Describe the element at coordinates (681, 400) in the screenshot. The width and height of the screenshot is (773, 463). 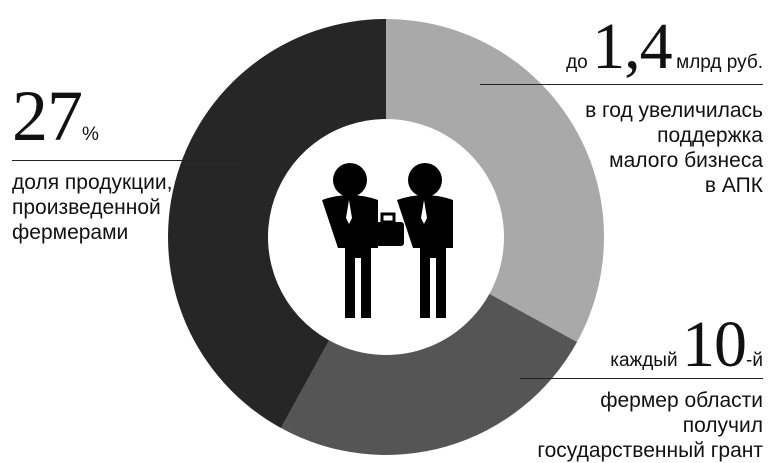
I see `desc-line: фермер области` at that location.